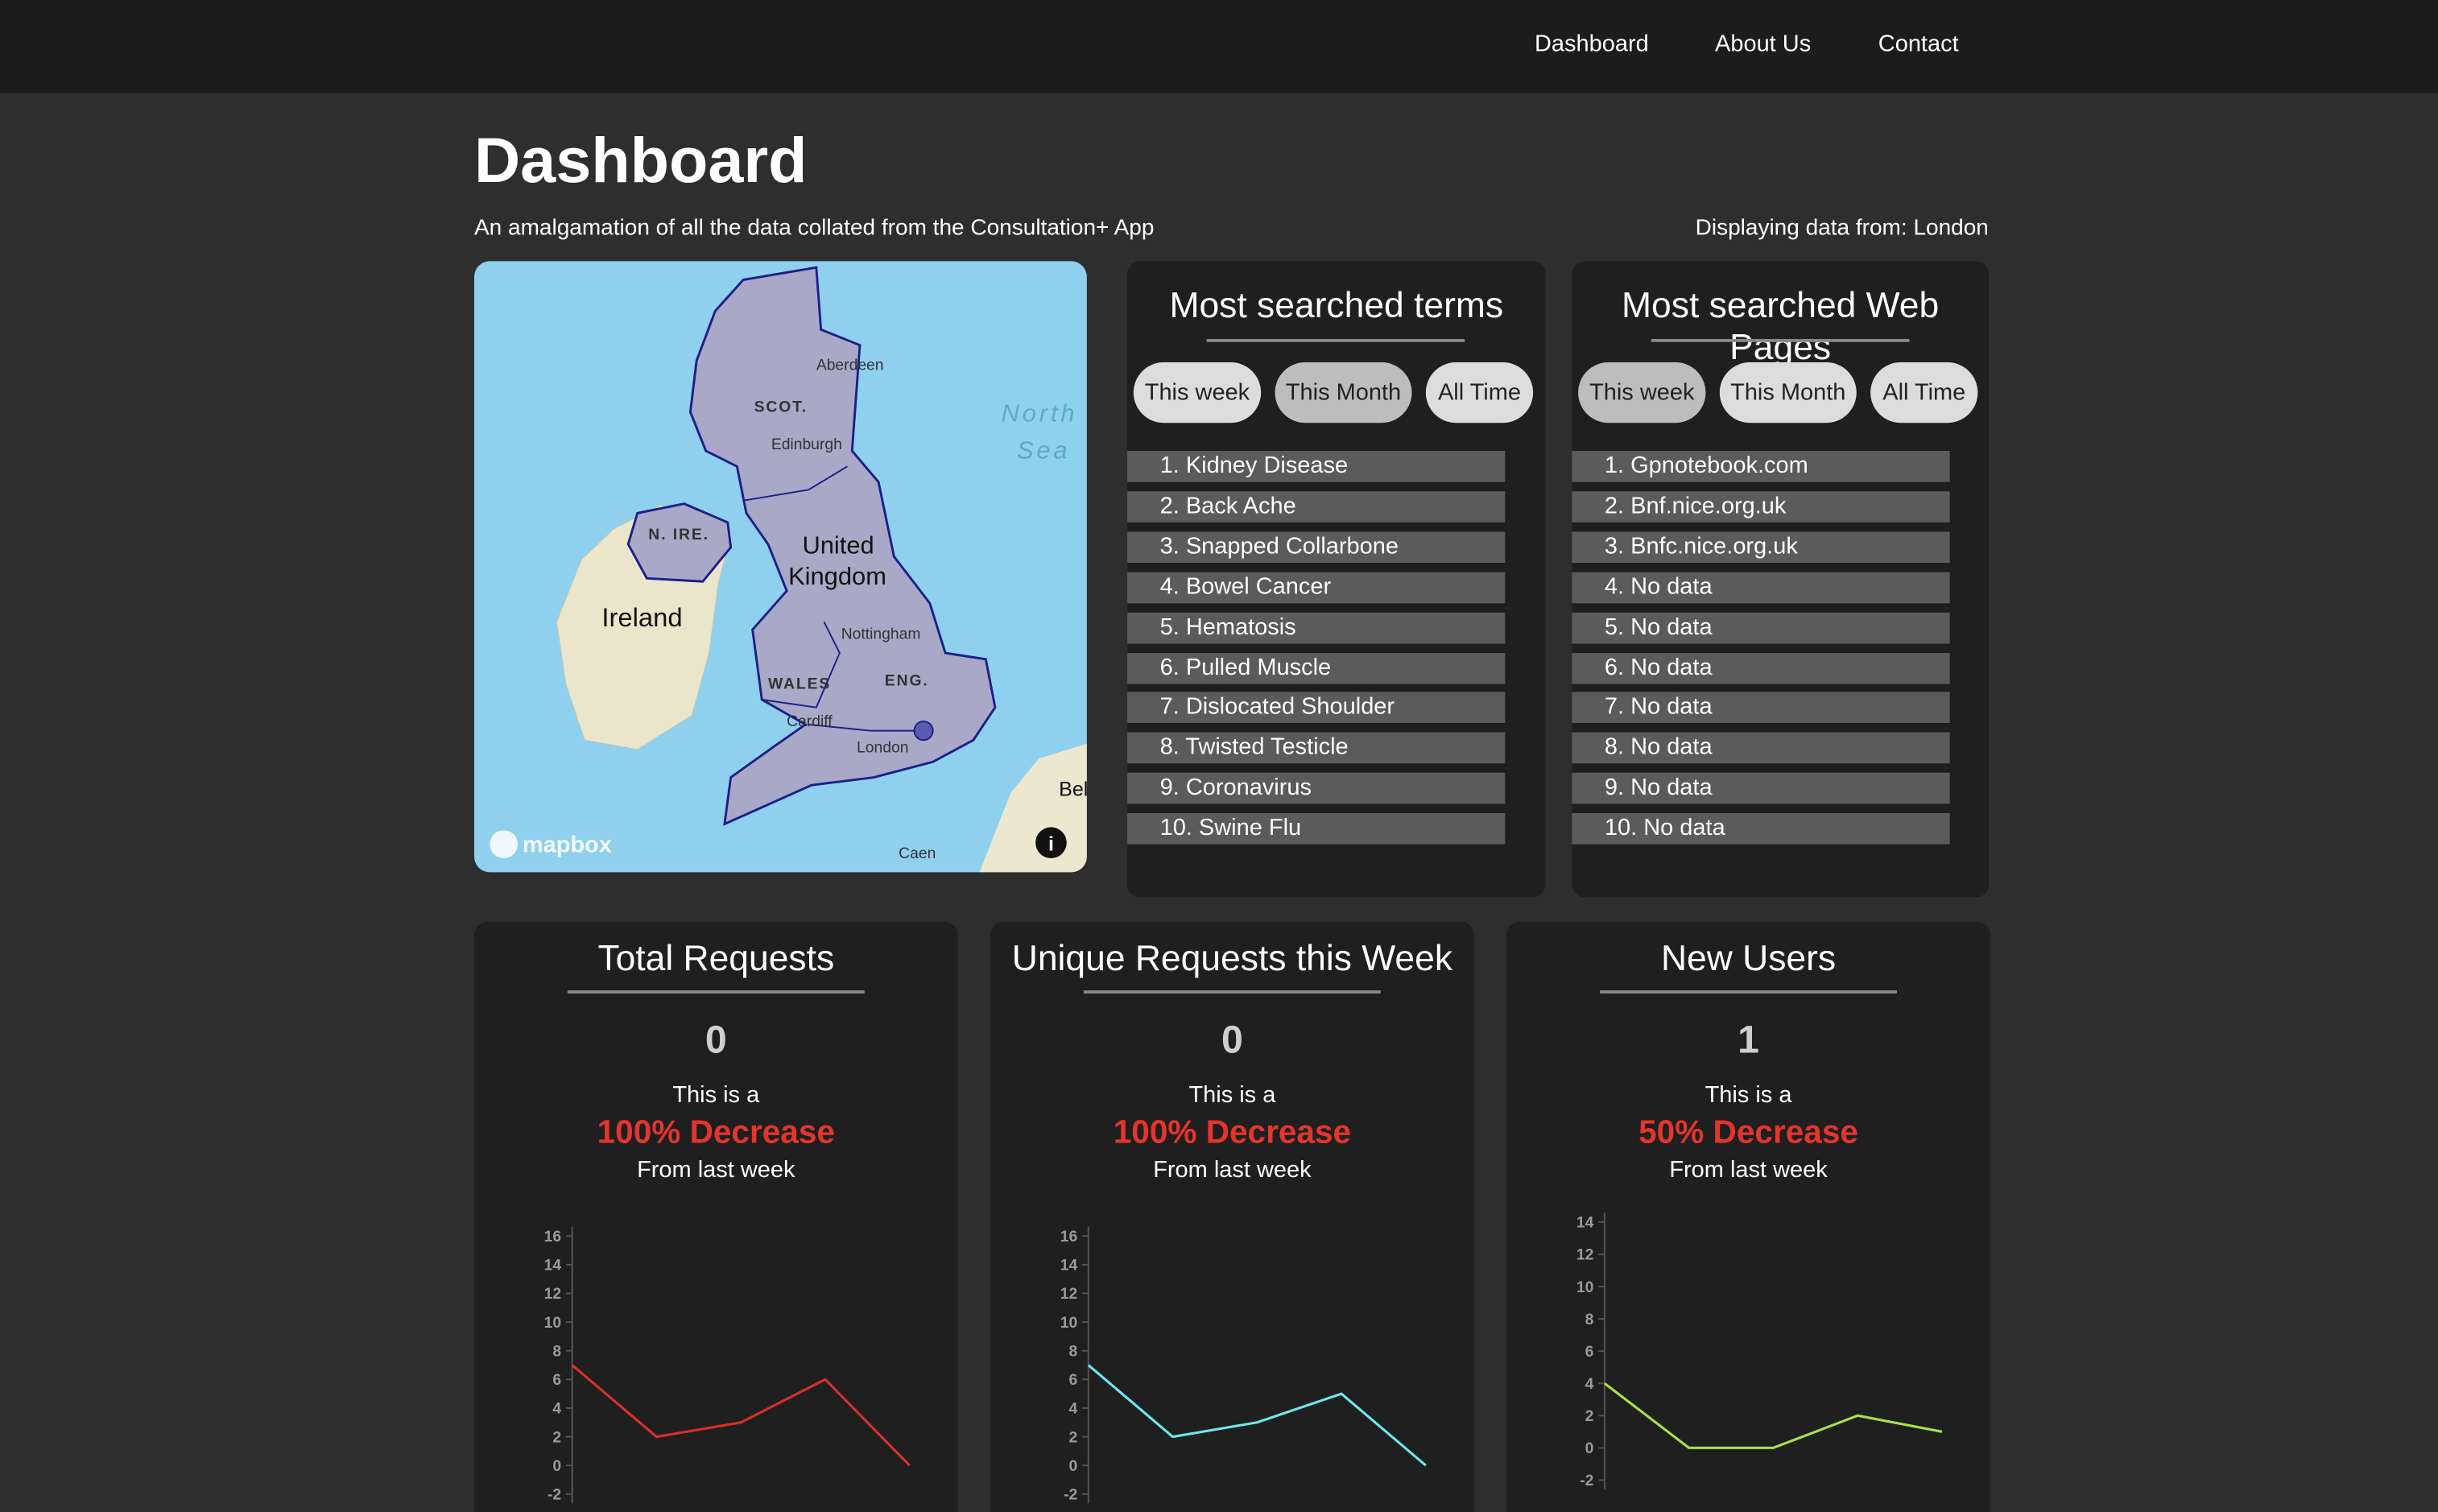  What do you see at coordinates (1842, 229) in the screenshot?
I see `location: Displaying data from: London` at bounding box center [1842, 229].